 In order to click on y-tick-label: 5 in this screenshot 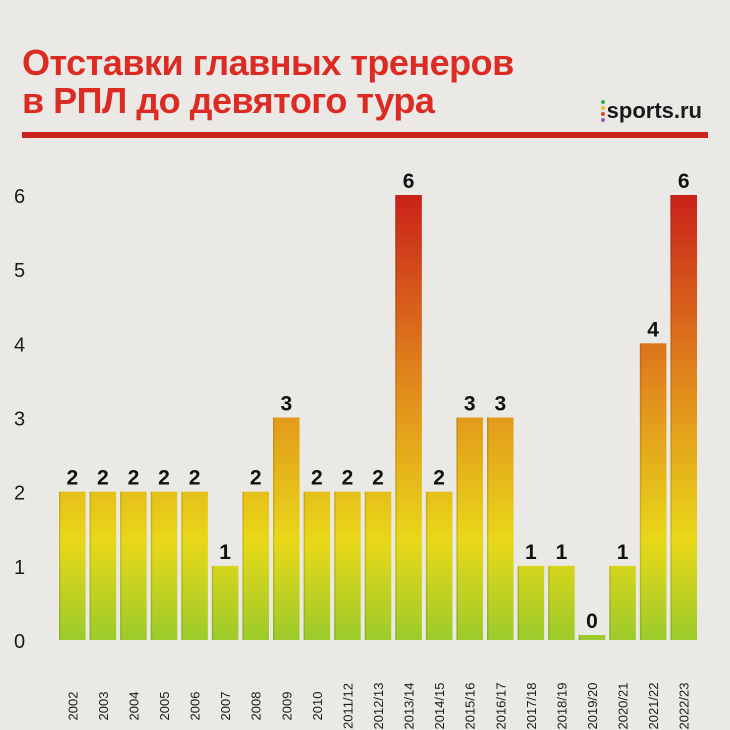, I will do `click(19, 271)`.